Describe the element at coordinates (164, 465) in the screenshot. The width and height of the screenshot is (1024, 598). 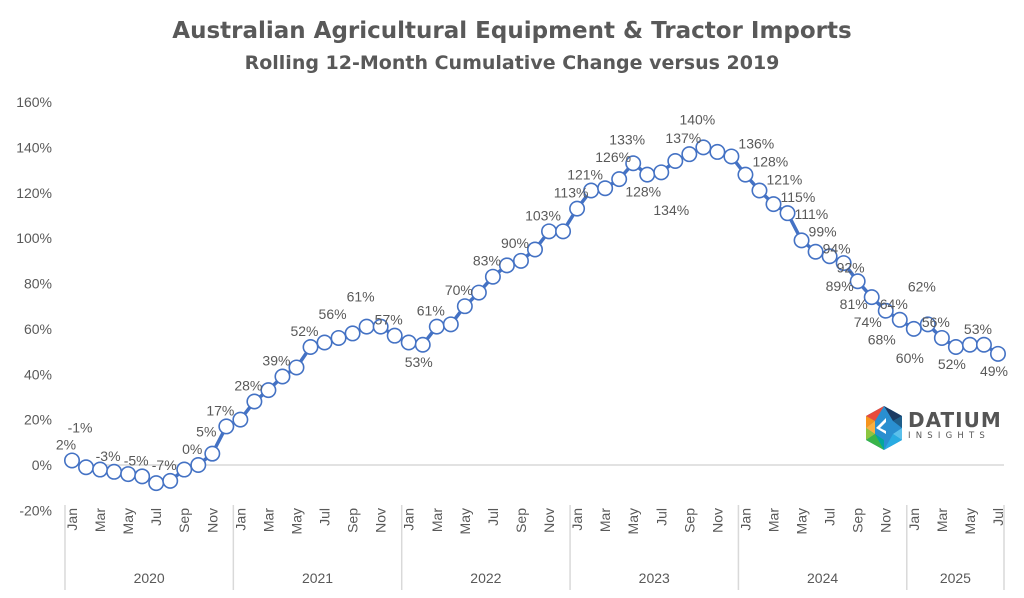
I see `data-label: -7%` at that location.